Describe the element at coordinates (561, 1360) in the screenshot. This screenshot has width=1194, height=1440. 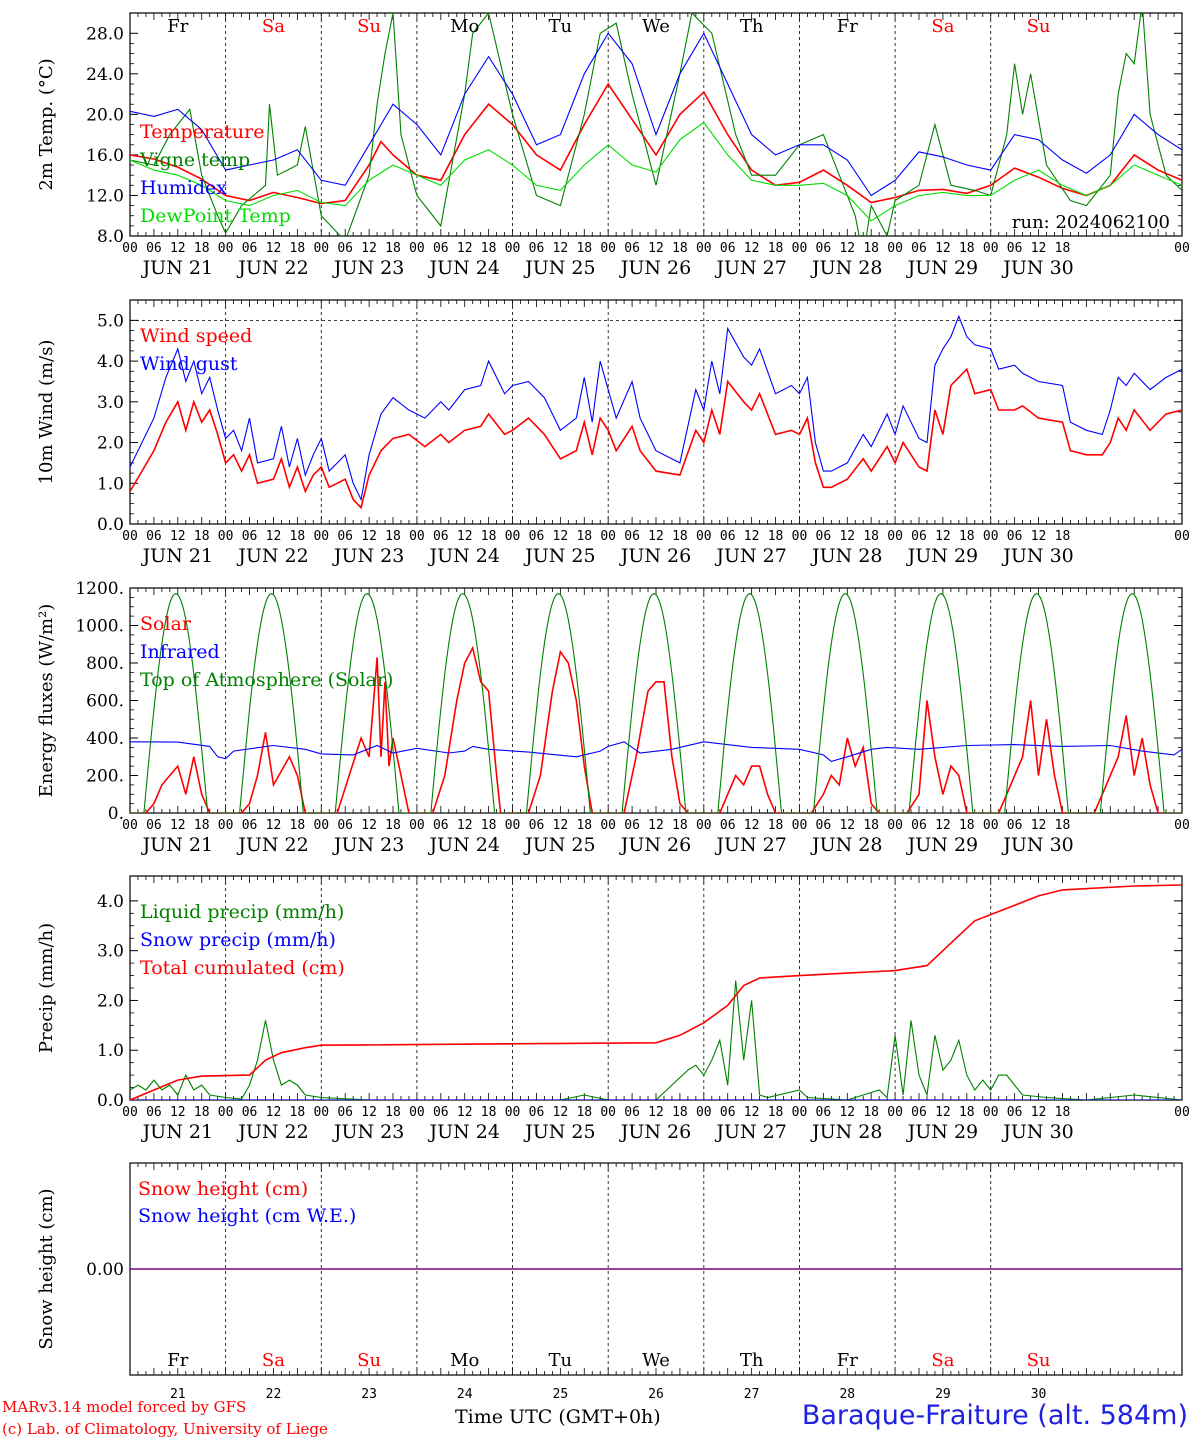
I see `weekday-label: Tu` at that location.